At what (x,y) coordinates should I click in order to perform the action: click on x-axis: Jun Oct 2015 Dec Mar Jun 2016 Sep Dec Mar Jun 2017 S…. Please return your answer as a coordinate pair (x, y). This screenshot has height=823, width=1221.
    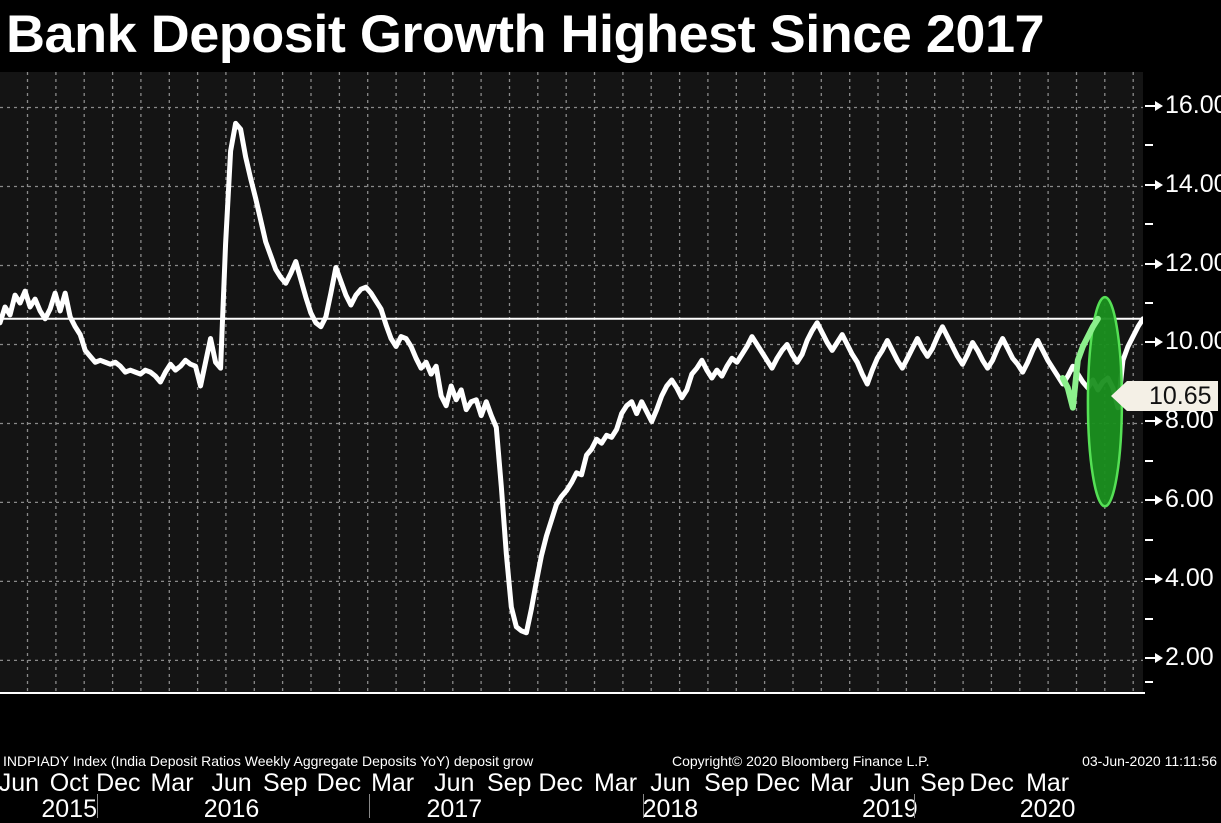
    Looking at the image, I should click on (571, 796).